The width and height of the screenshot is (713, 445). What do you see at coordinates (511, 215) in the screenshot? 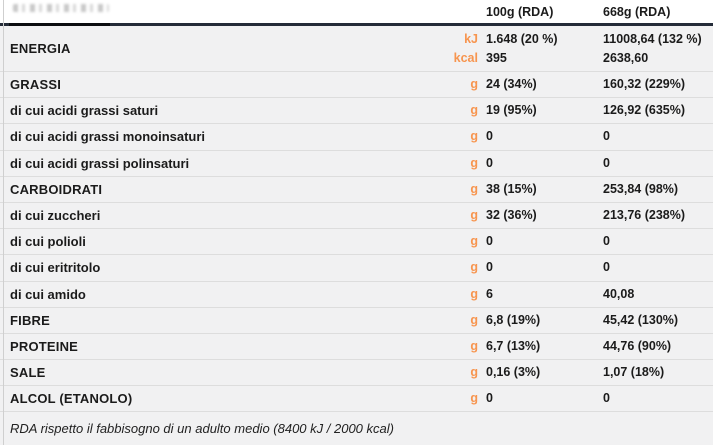
I see `value-per-100g: 32 (36%)` at bounding box center [511, 215].